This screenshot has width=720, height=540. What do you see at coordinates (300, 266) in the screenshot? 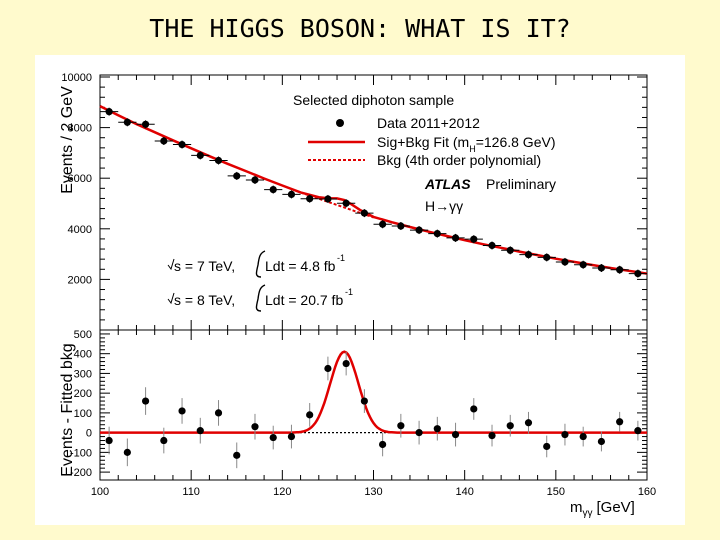
I see `lumi-7tev: Ldt = 4.8 fb` at bounding box center [300, 266].